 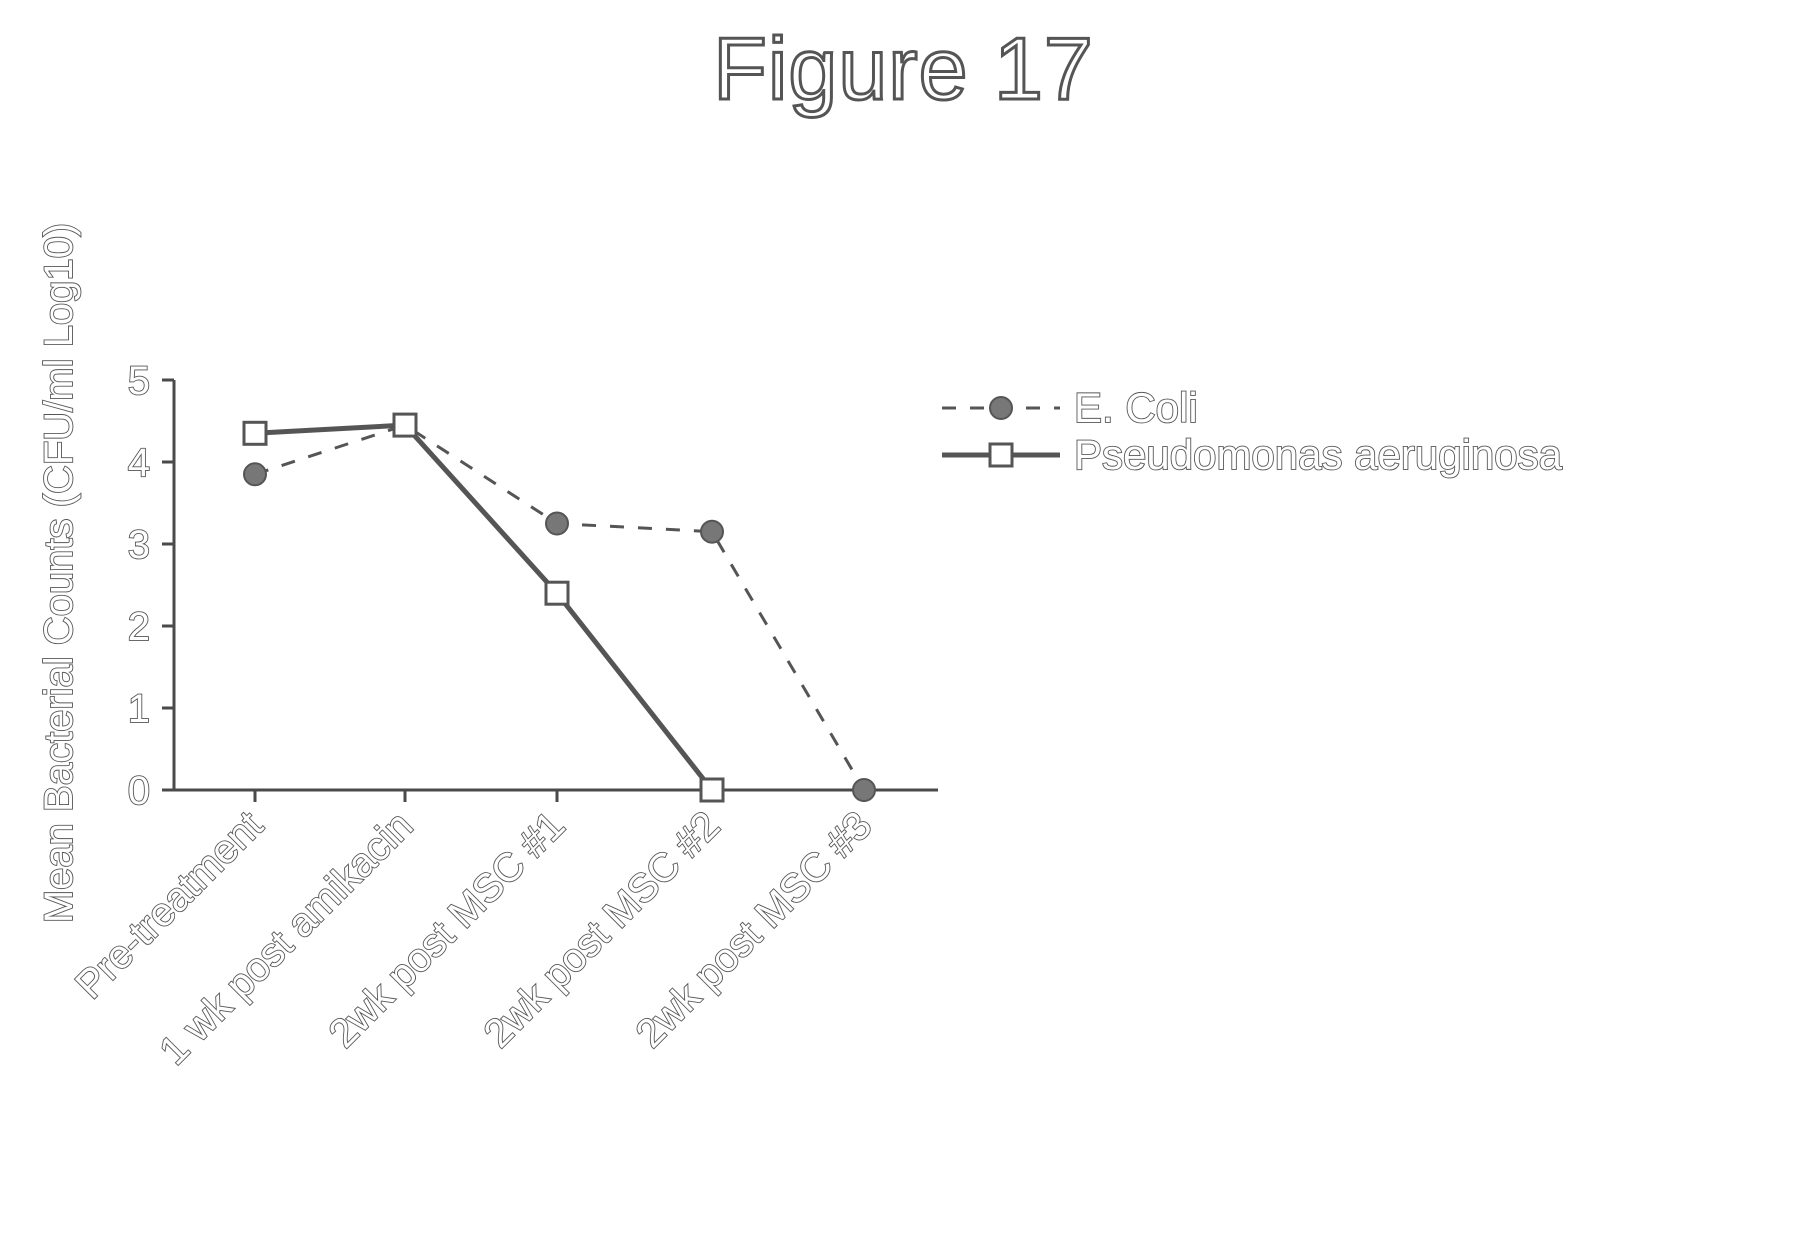 What do you see at coordinates (1318, 454) in the screenshot?
I see `legend-label: Pseudomonas aeruginosa` at bounding box center [1318, 454].